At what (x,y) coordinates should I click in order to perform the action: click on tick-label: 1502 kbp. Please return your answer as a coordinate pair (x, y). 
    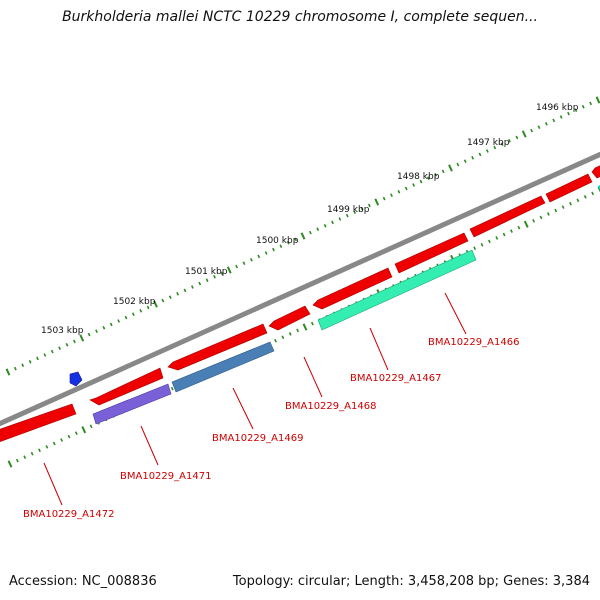
    Looking at the image, I should click on (134, 302).